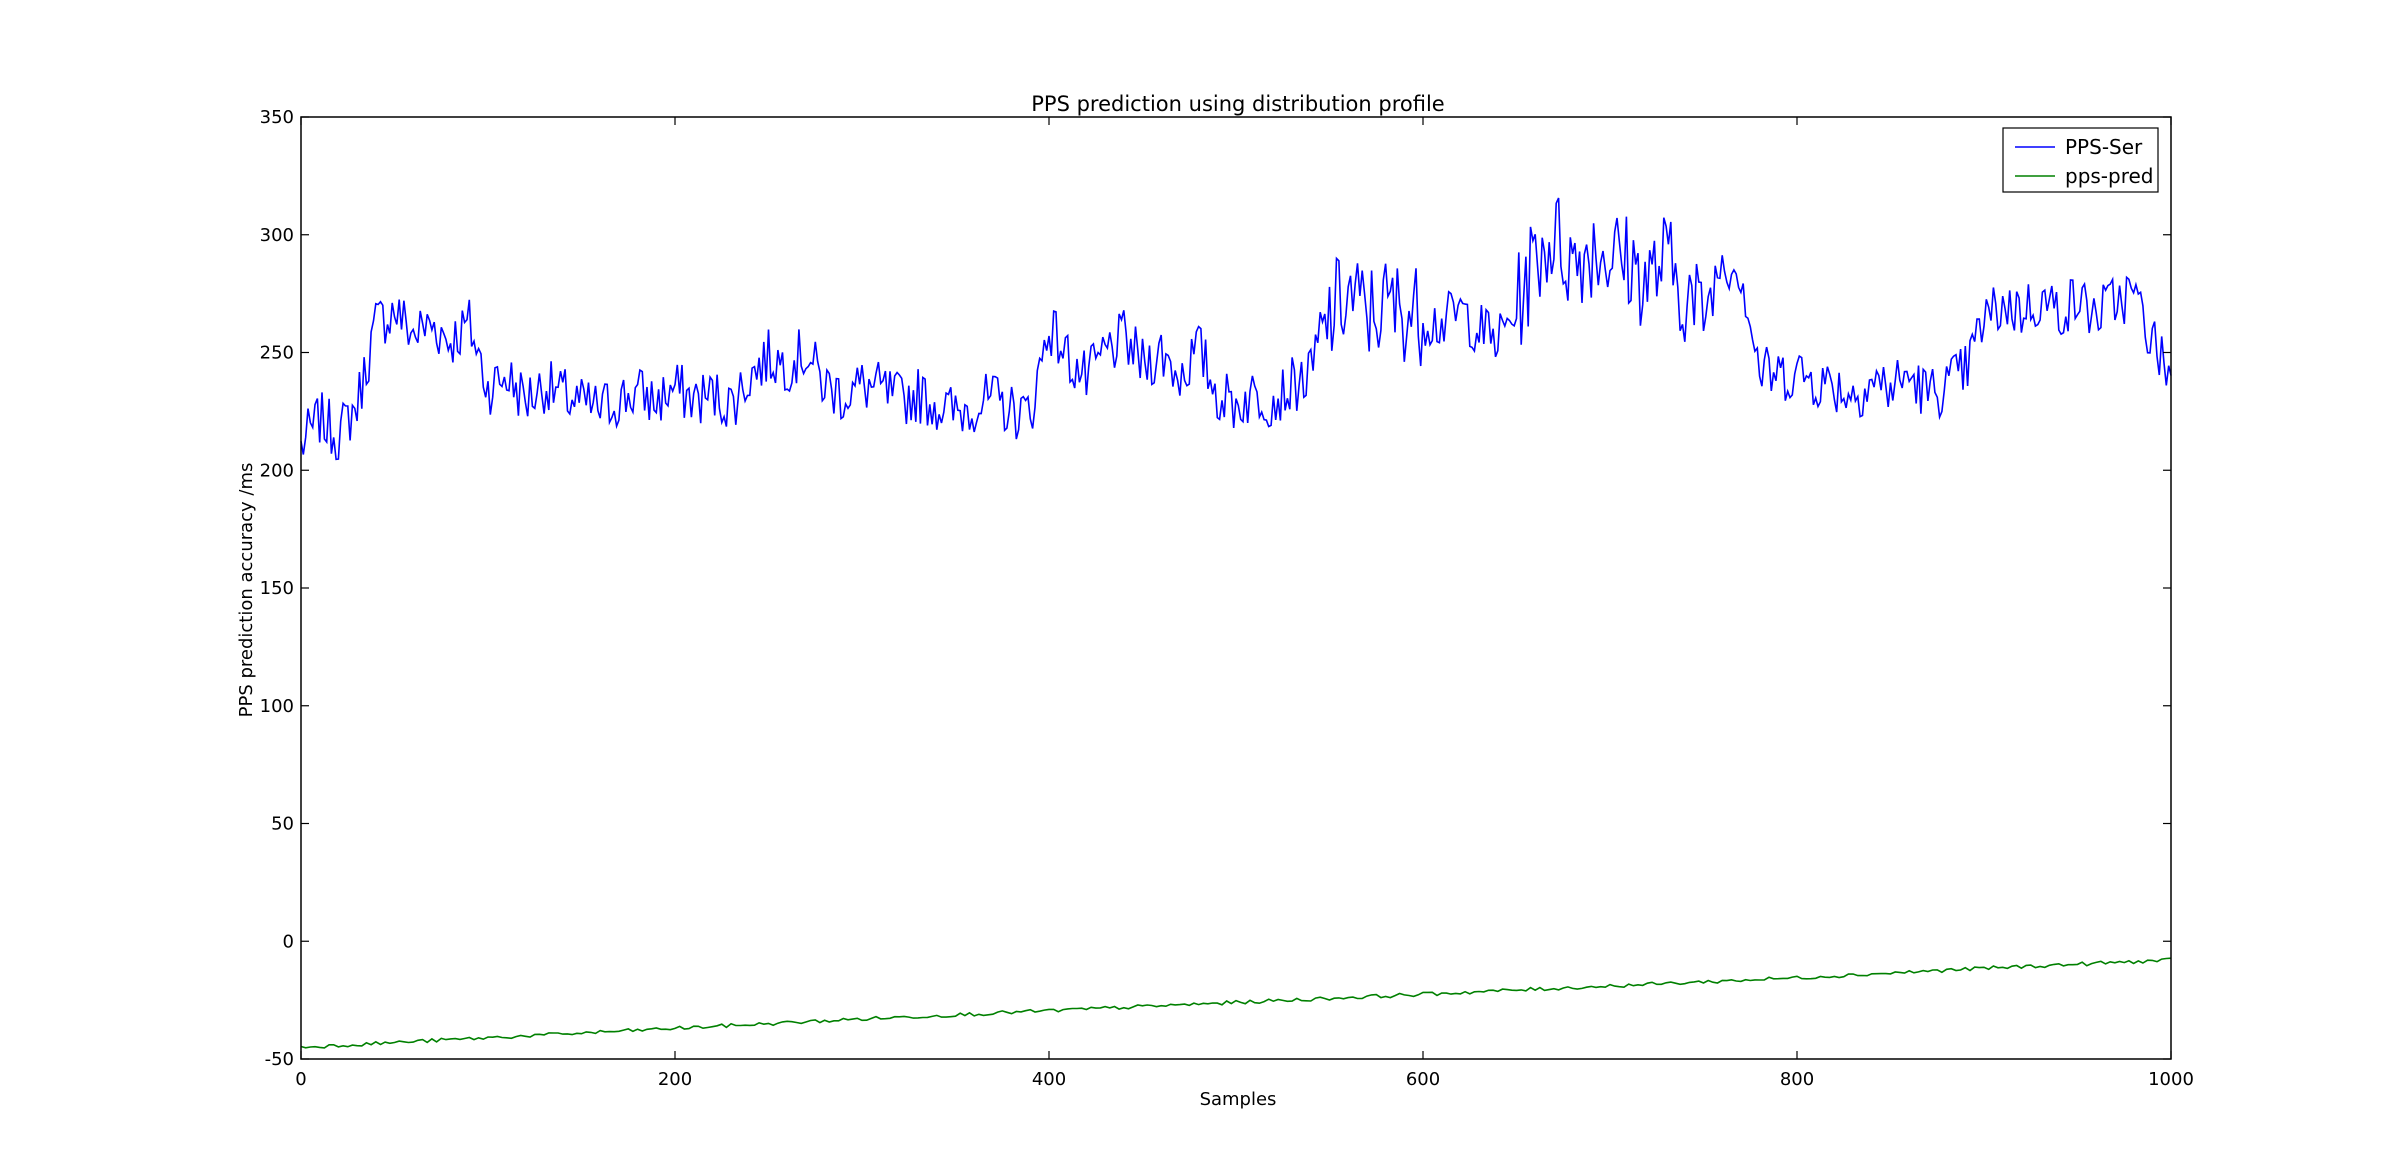  Describe the element at coordinates (300, 1079) in the screenshot. I see `x-tick-label: 0` at that location.